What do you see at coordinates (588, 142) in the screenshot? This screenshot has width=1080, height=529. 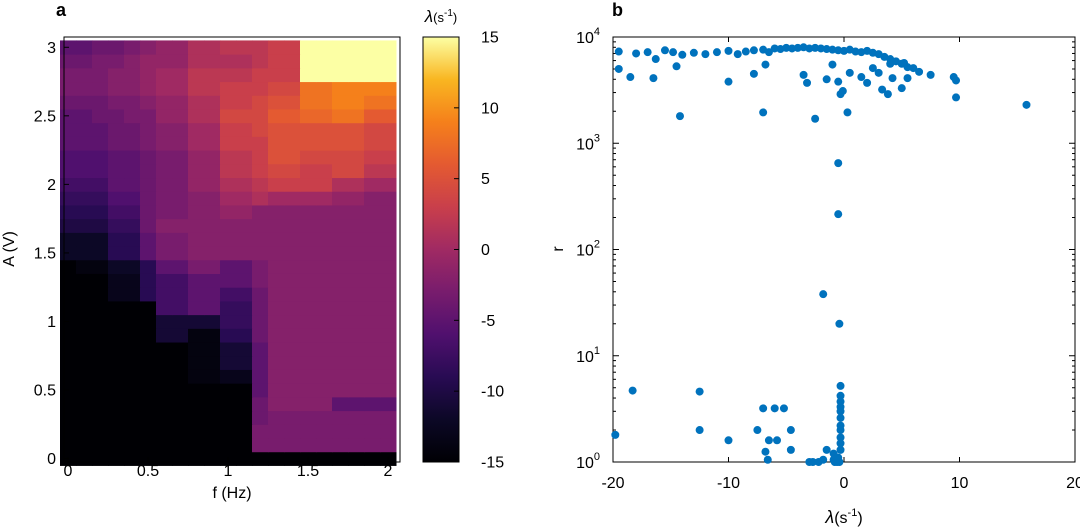 I see `scatter-y-tick-label: 103` at bounding box center [588, 142].